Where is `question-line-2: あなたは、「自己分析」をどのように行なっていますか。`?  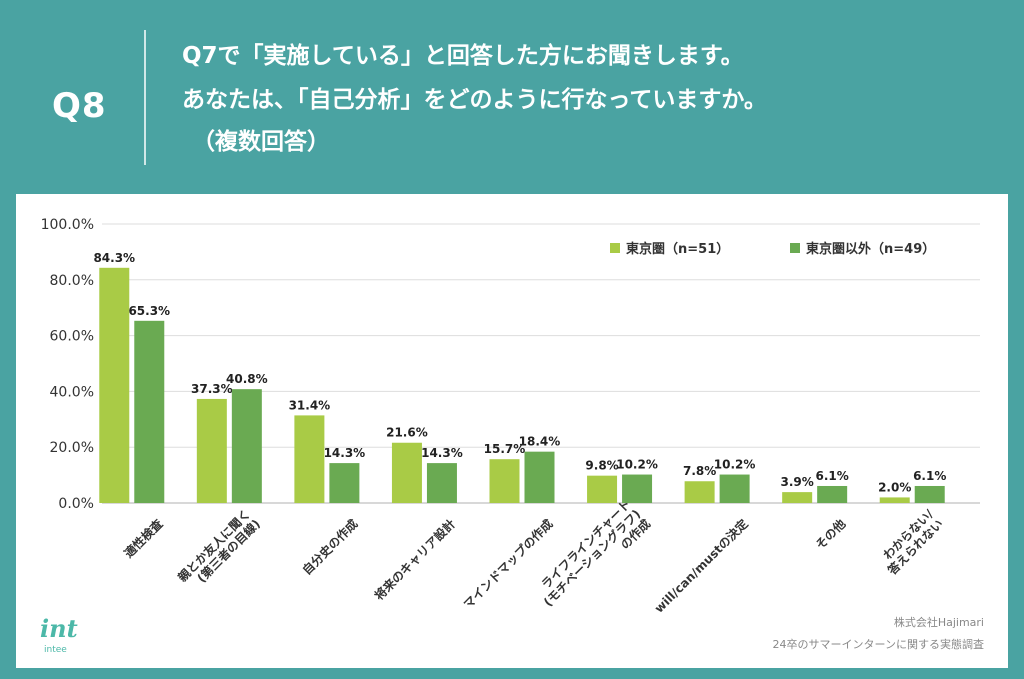
question-line-2: あなたは、「自己分析」をどのように行なっていますか。 is located at coordinates (474, 100).